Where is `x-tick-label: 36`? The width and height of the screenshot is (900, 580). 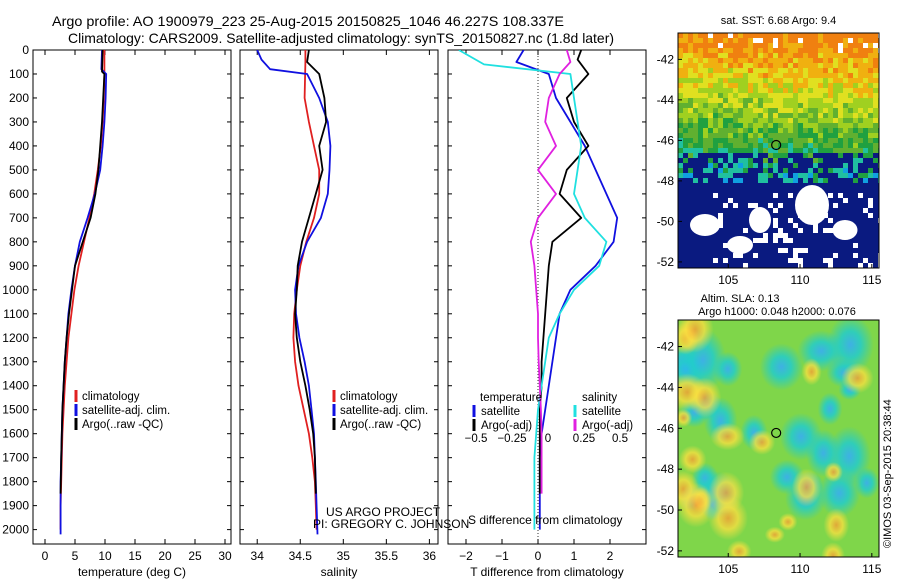
x-tick-label: 36 is located at coordinates (430, 556).